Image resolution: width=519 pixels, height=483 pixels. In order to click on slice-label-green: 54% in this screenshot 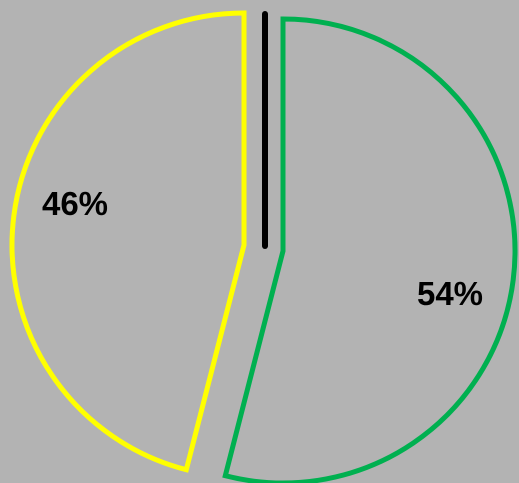, I will do `click(450, 293)`.